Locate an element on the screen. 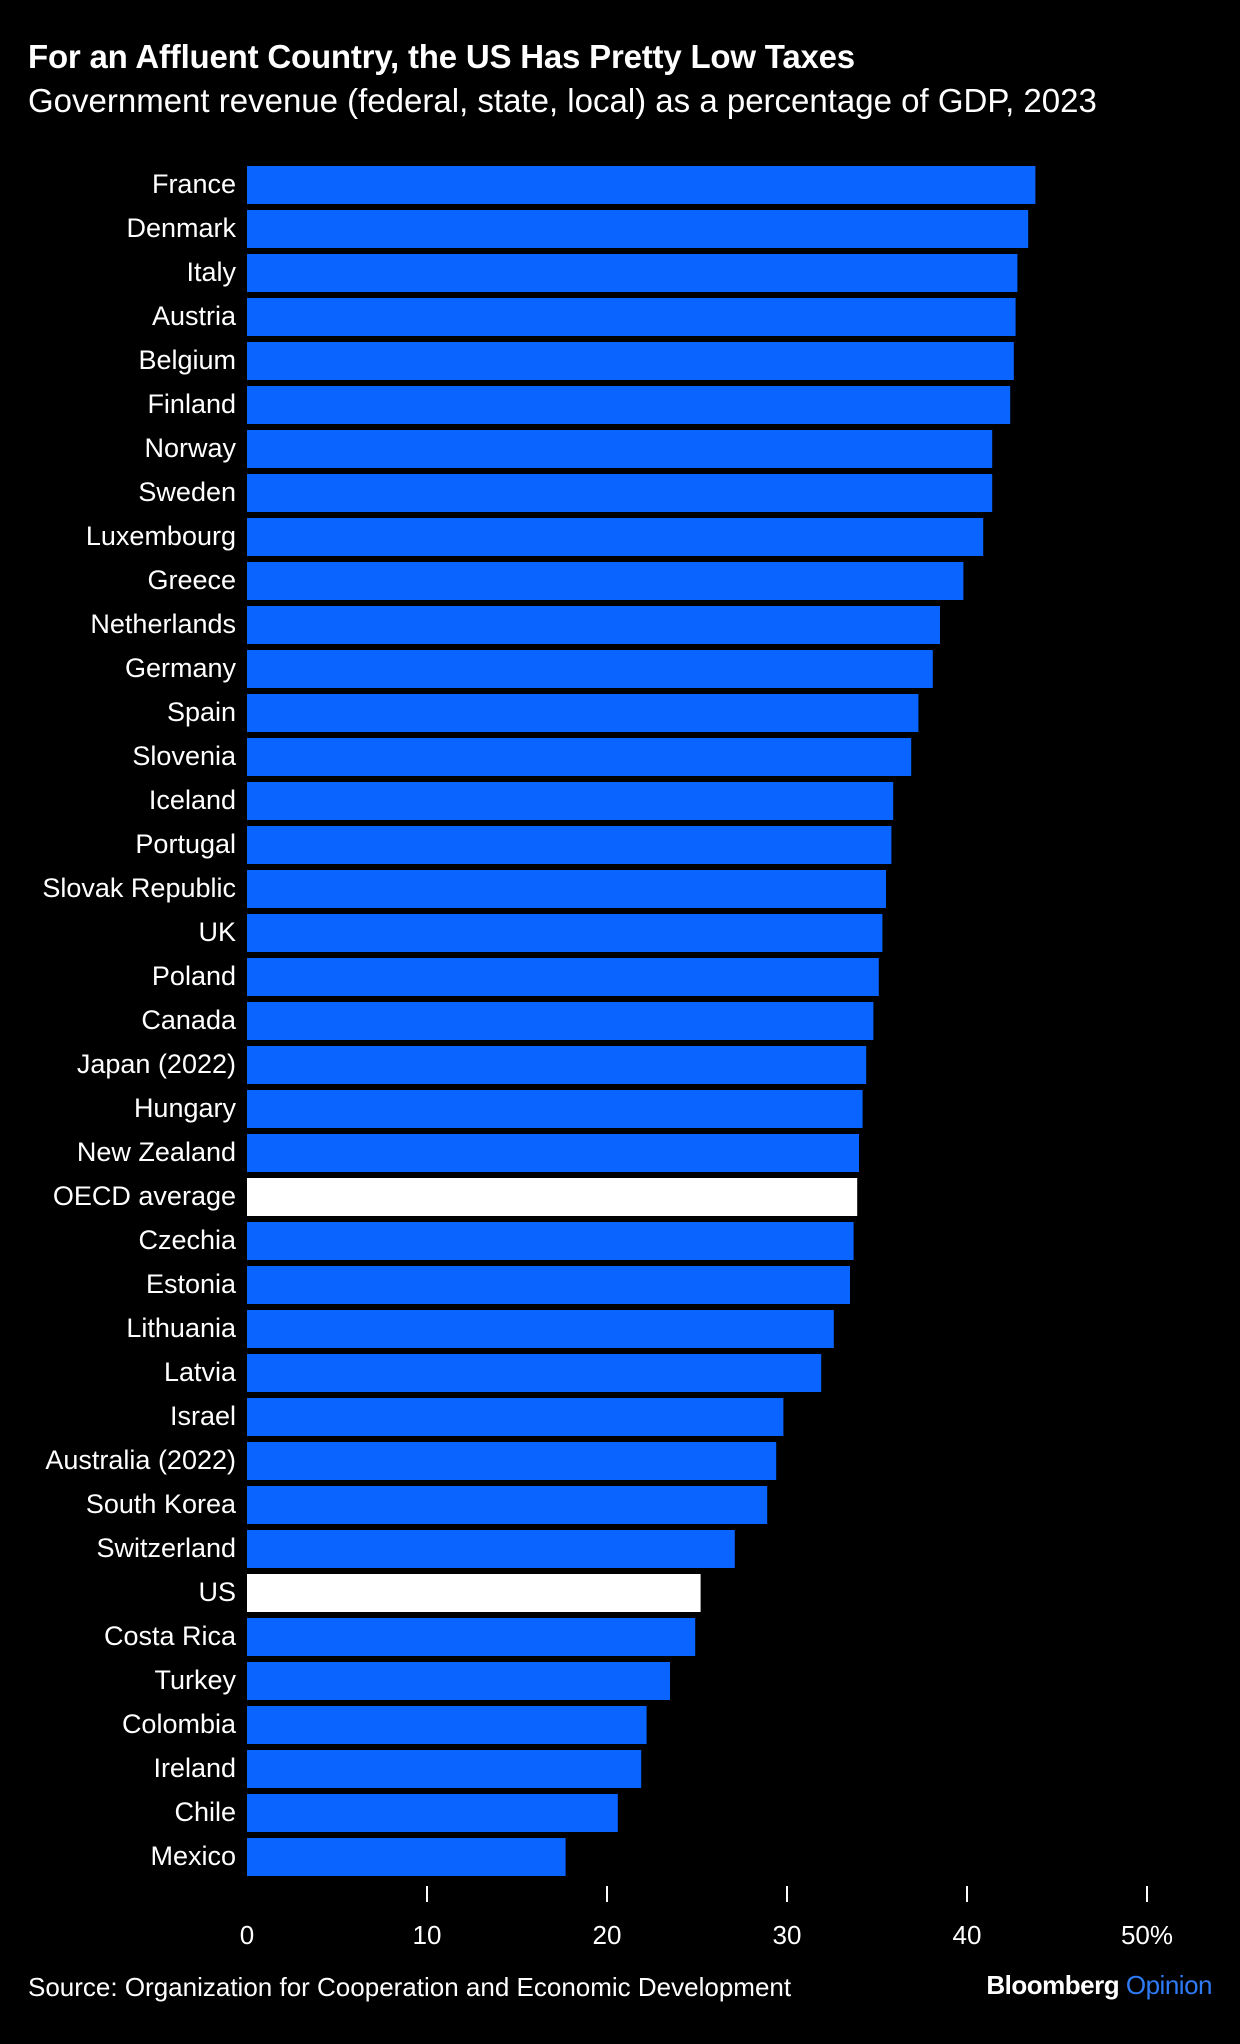 The height and width of the screenshot is (2044, 1240). x-tick-label: 20 is located at coordinates (607, 1935).